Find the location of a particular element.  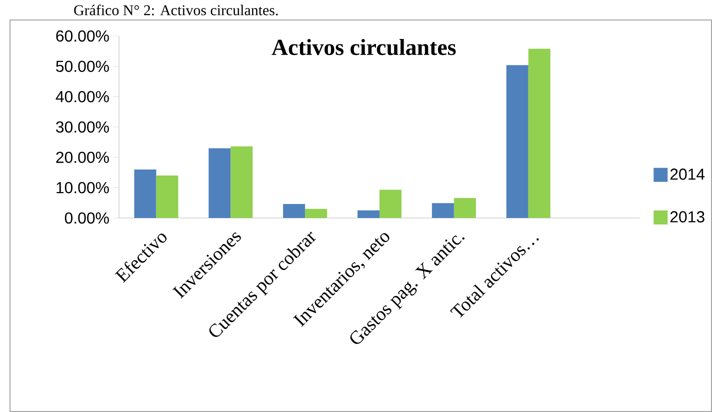

y-tick-label: 50.00% is located at coordinates (82, 66).